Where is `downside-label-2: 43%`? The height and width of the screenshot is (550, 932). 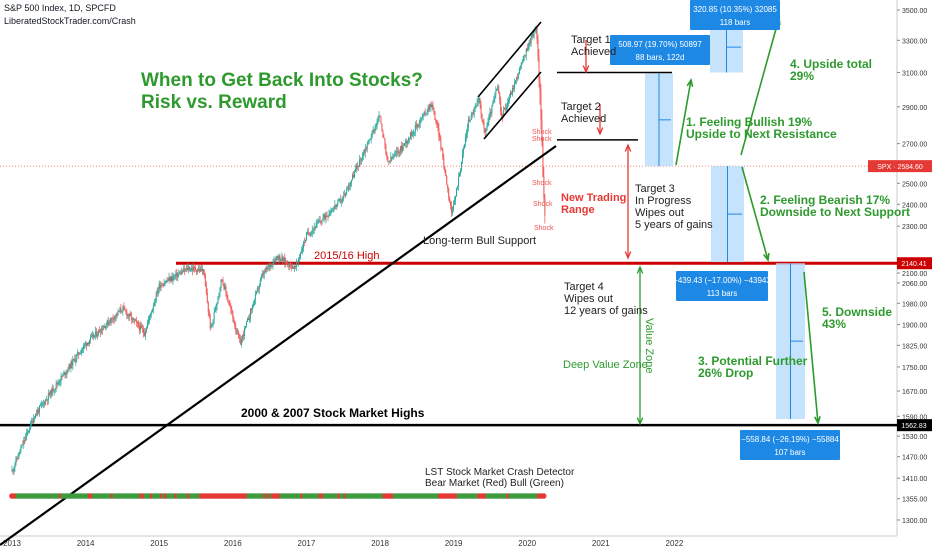
downside-label-2: 43% is located at coordinates (834, 324).